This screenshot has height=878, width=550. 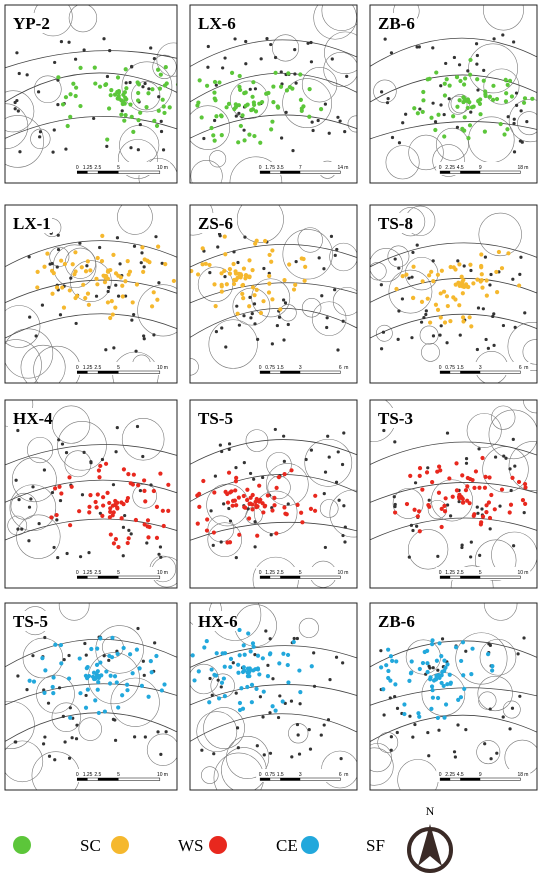 What do you see at coordinates (91, 696) in the screenshot?
I see `panel-bg` at bounding box center [91, 696].